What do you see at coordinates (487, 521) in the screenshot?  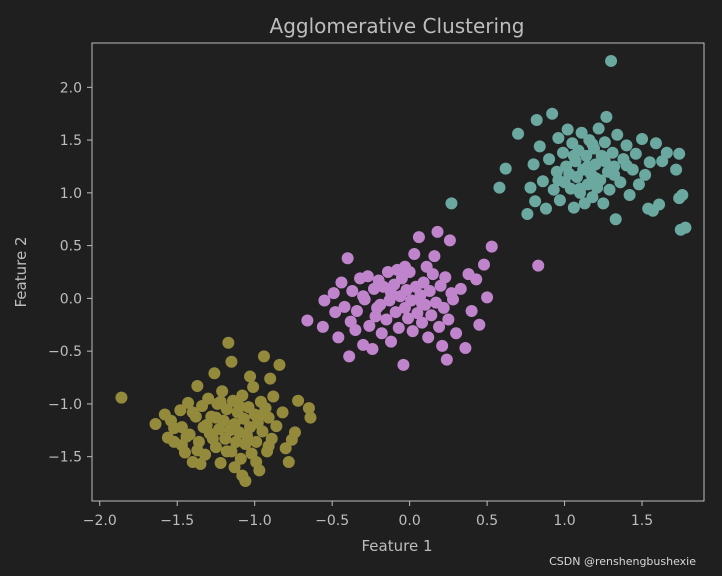 I see `x-tick-label: 0.5` at bounding box center [487, 521].